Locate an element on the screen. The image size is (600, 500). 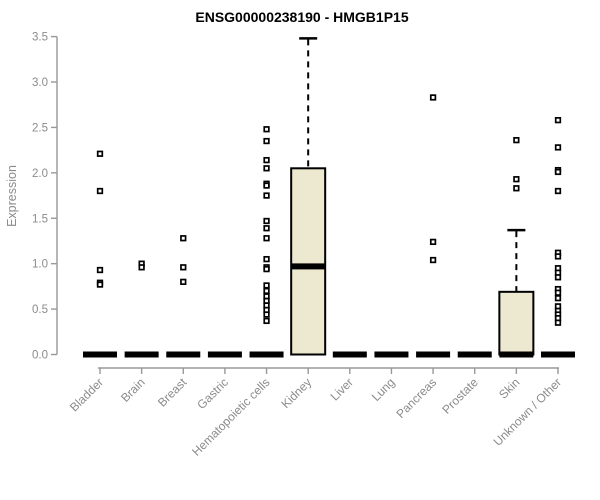
y-axis-title: Expression is located at coordinates (12, 196).